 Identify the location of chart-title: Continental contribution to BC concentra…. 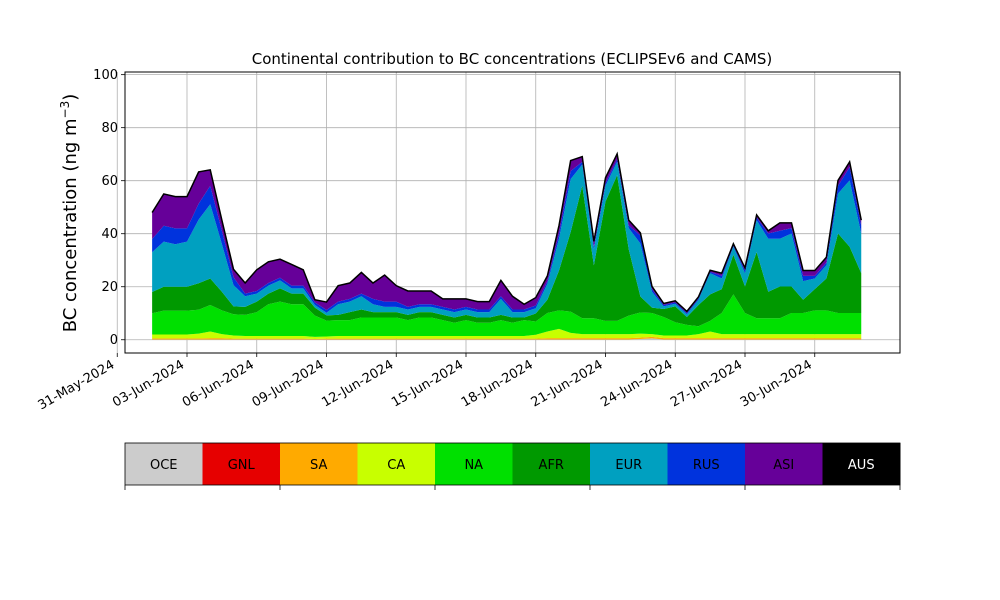
(512, 59).